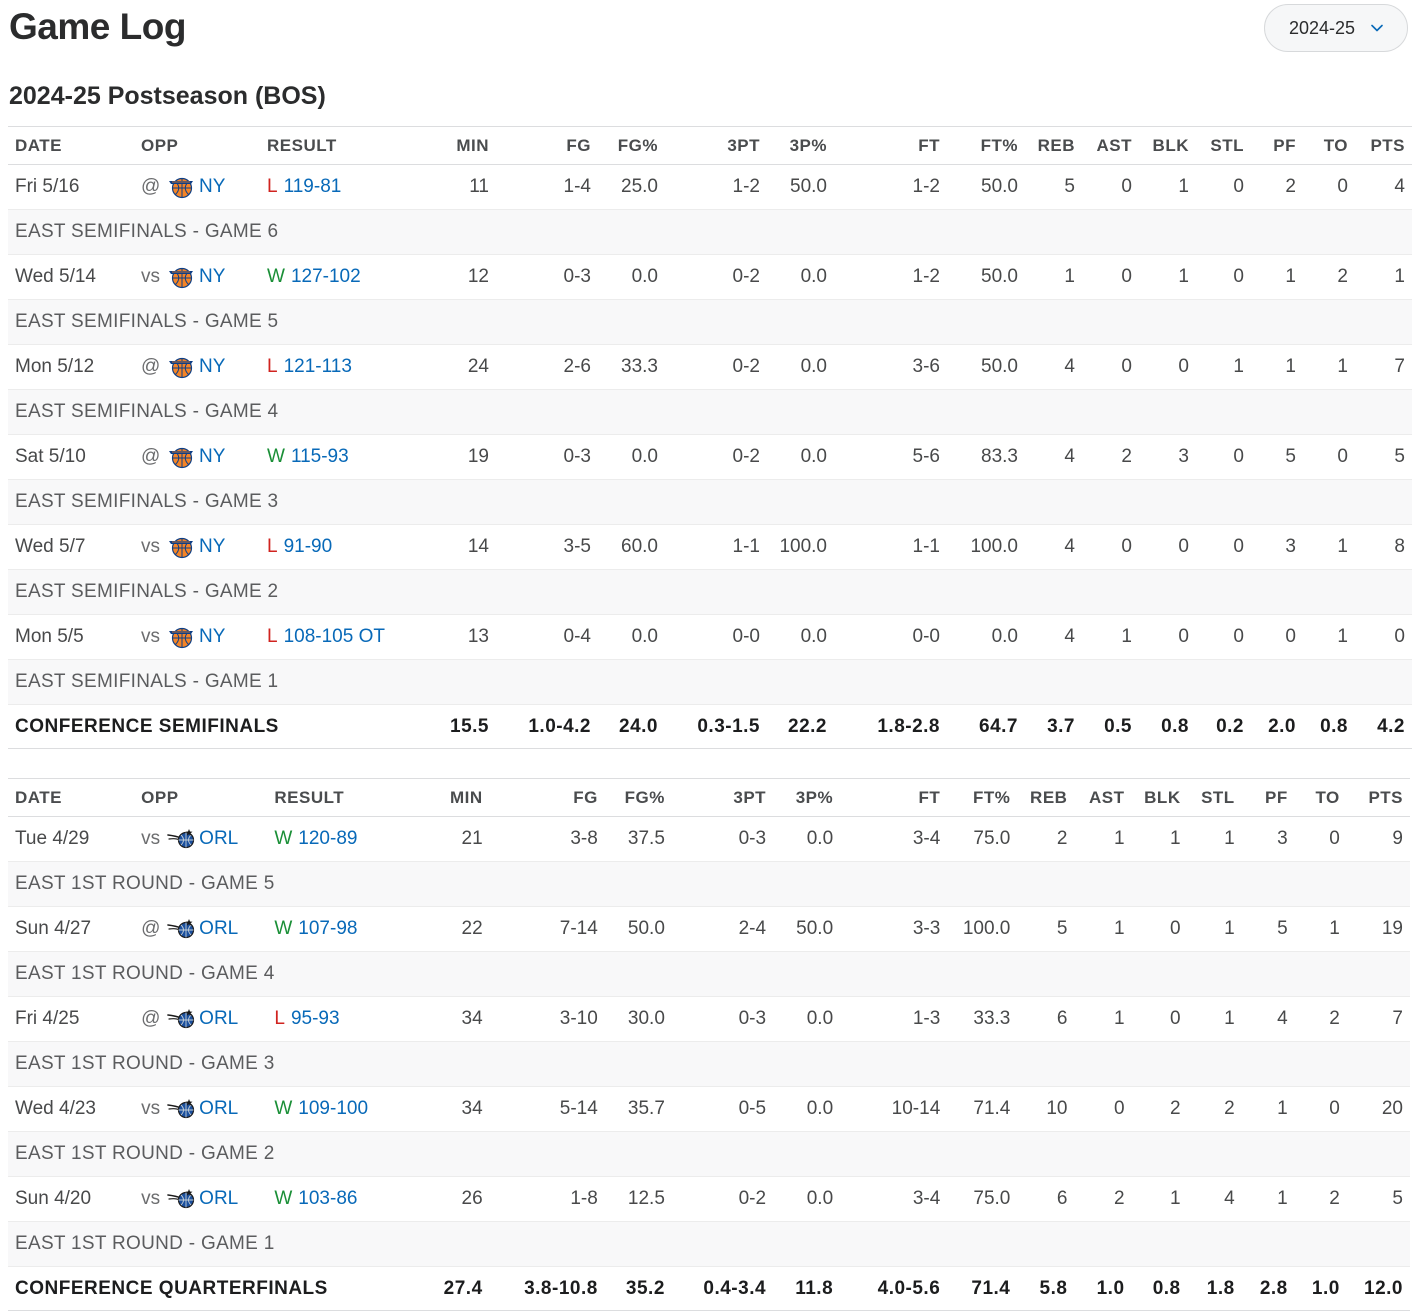  What do you see at coordinates (448, 277) in the screenshot?
I see `stat-min: 12` at bounding box center [448, 277].